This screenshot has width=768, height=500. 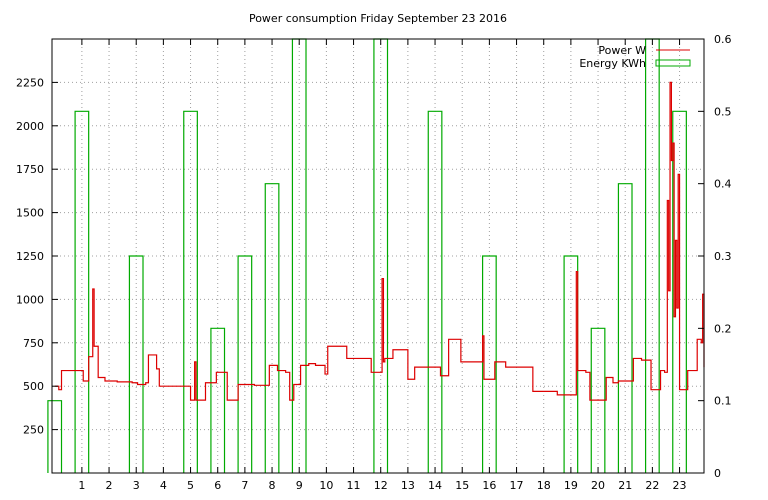 What do you see at coordinates (81, 485) in the screenshot?
I see `x-tick-label: 1` at bounding box center [81, 485].